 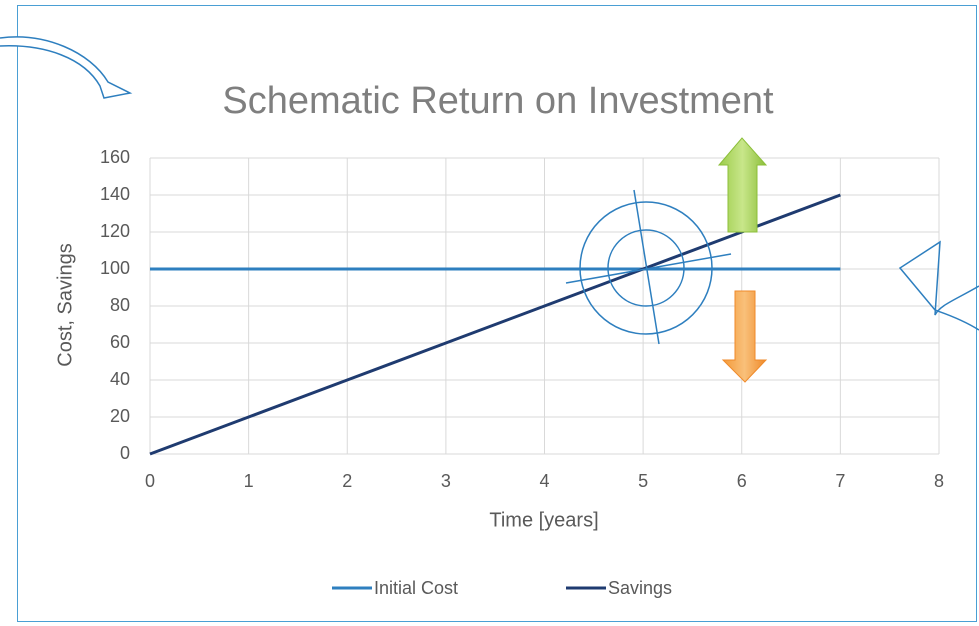 What do you see at coordinates (347, 481) in the screenshot?
I see `x-tick-label: 2` at bounding box center [347, 481].